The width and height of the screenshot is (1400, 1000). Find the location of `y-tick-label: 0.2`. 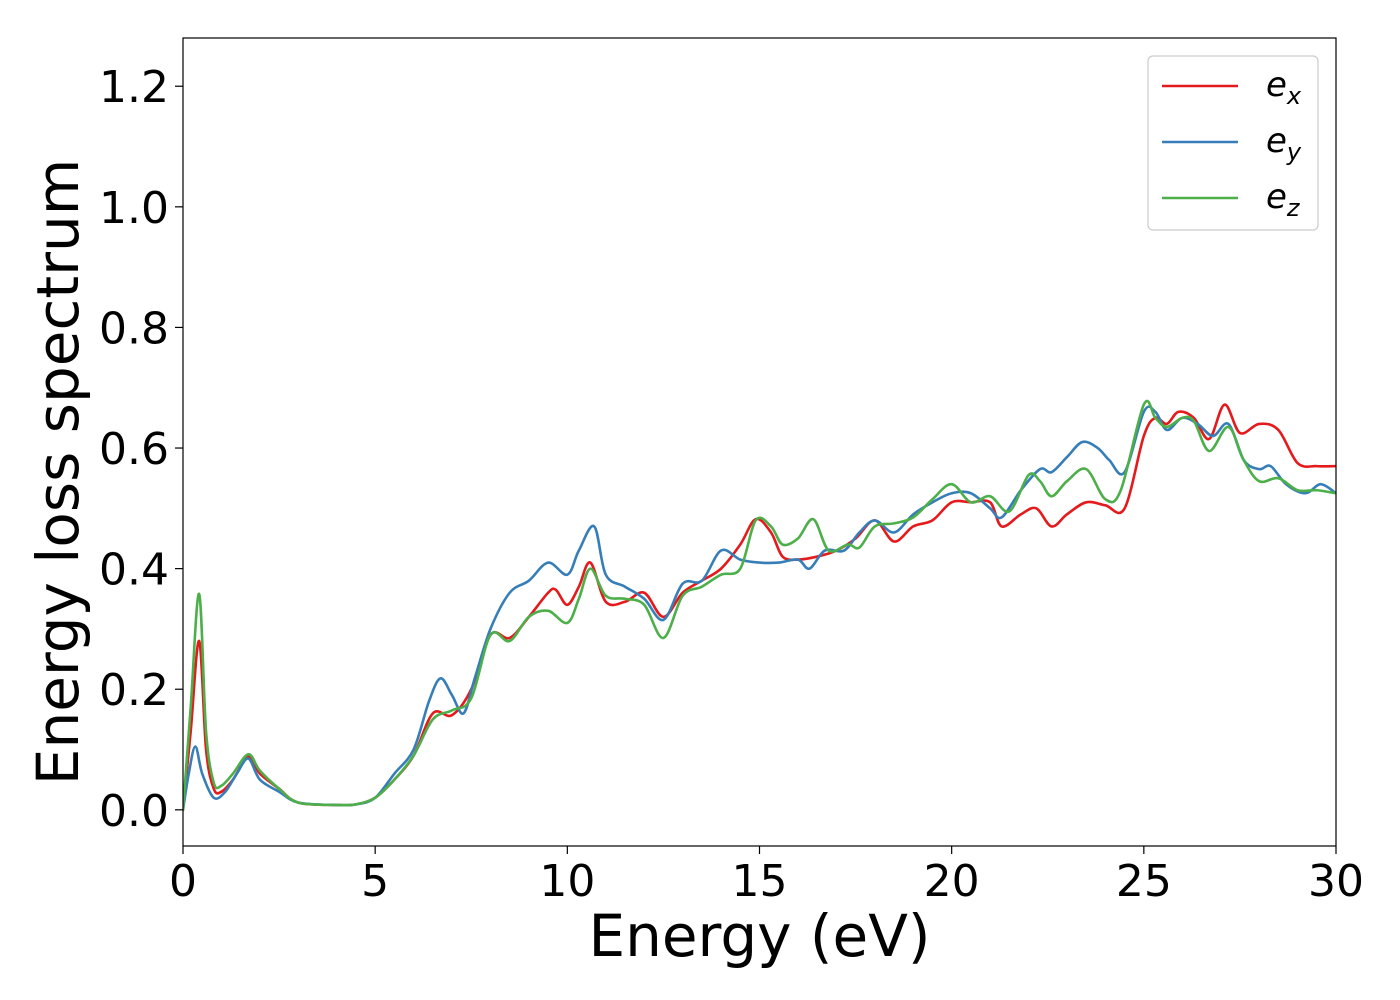

y-tick-label: 0.2 is located at coordinates (134, 690).